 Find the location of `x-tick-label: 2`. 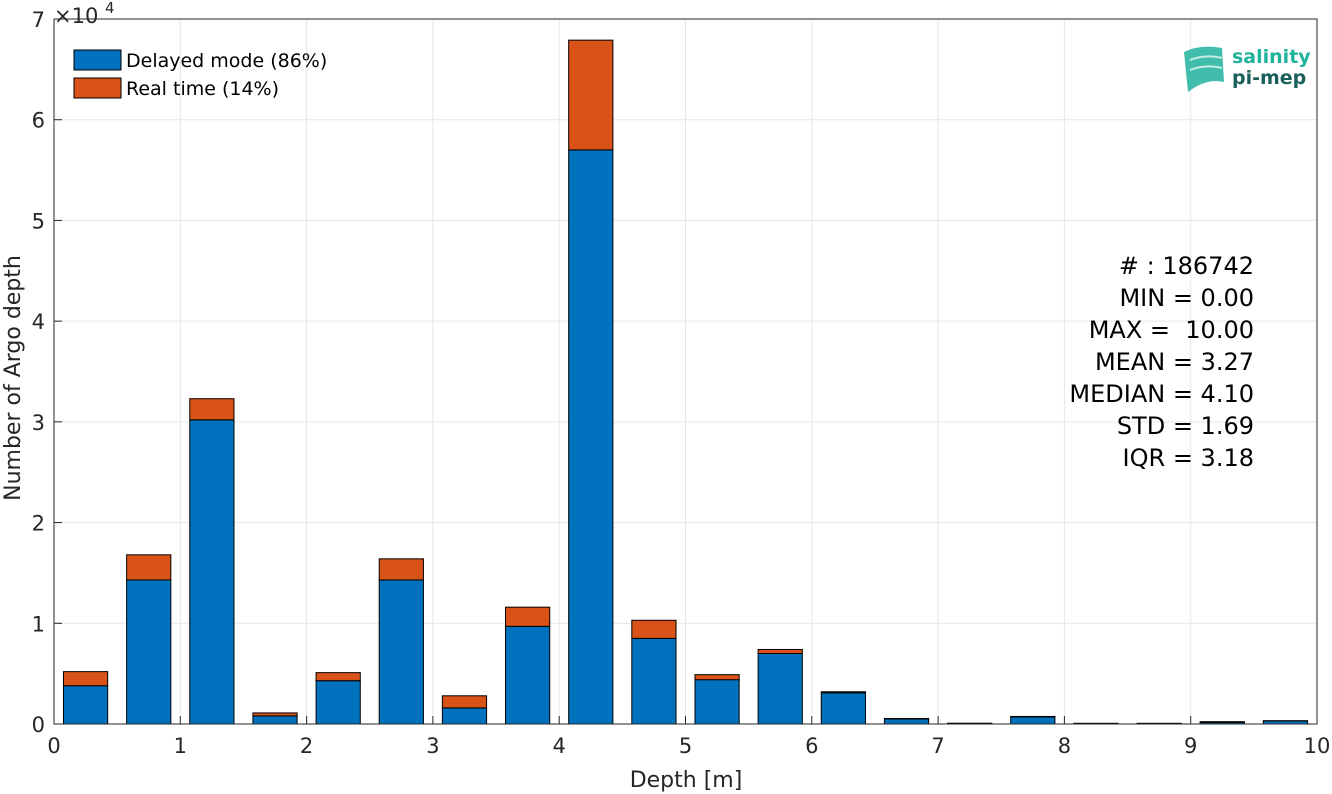

x-tick-label: 2 is located at coordinates (306, 746).